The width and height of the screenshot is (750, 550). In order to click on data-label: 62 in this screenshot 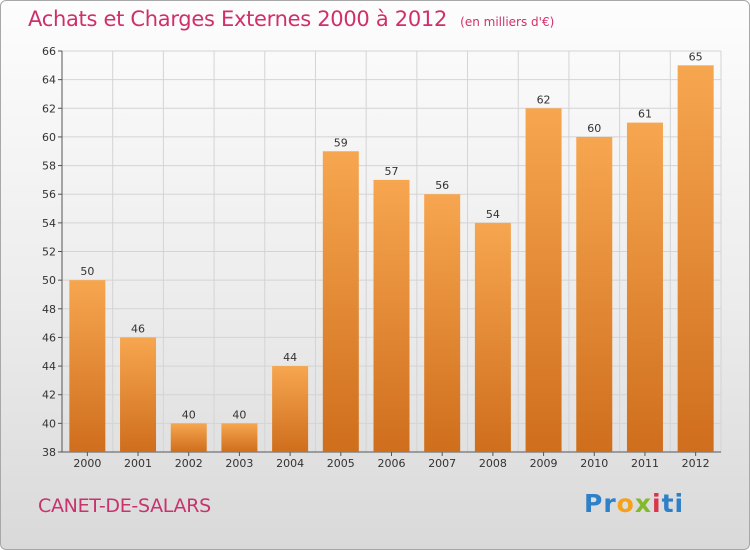, I will do `click(544, 99)`.